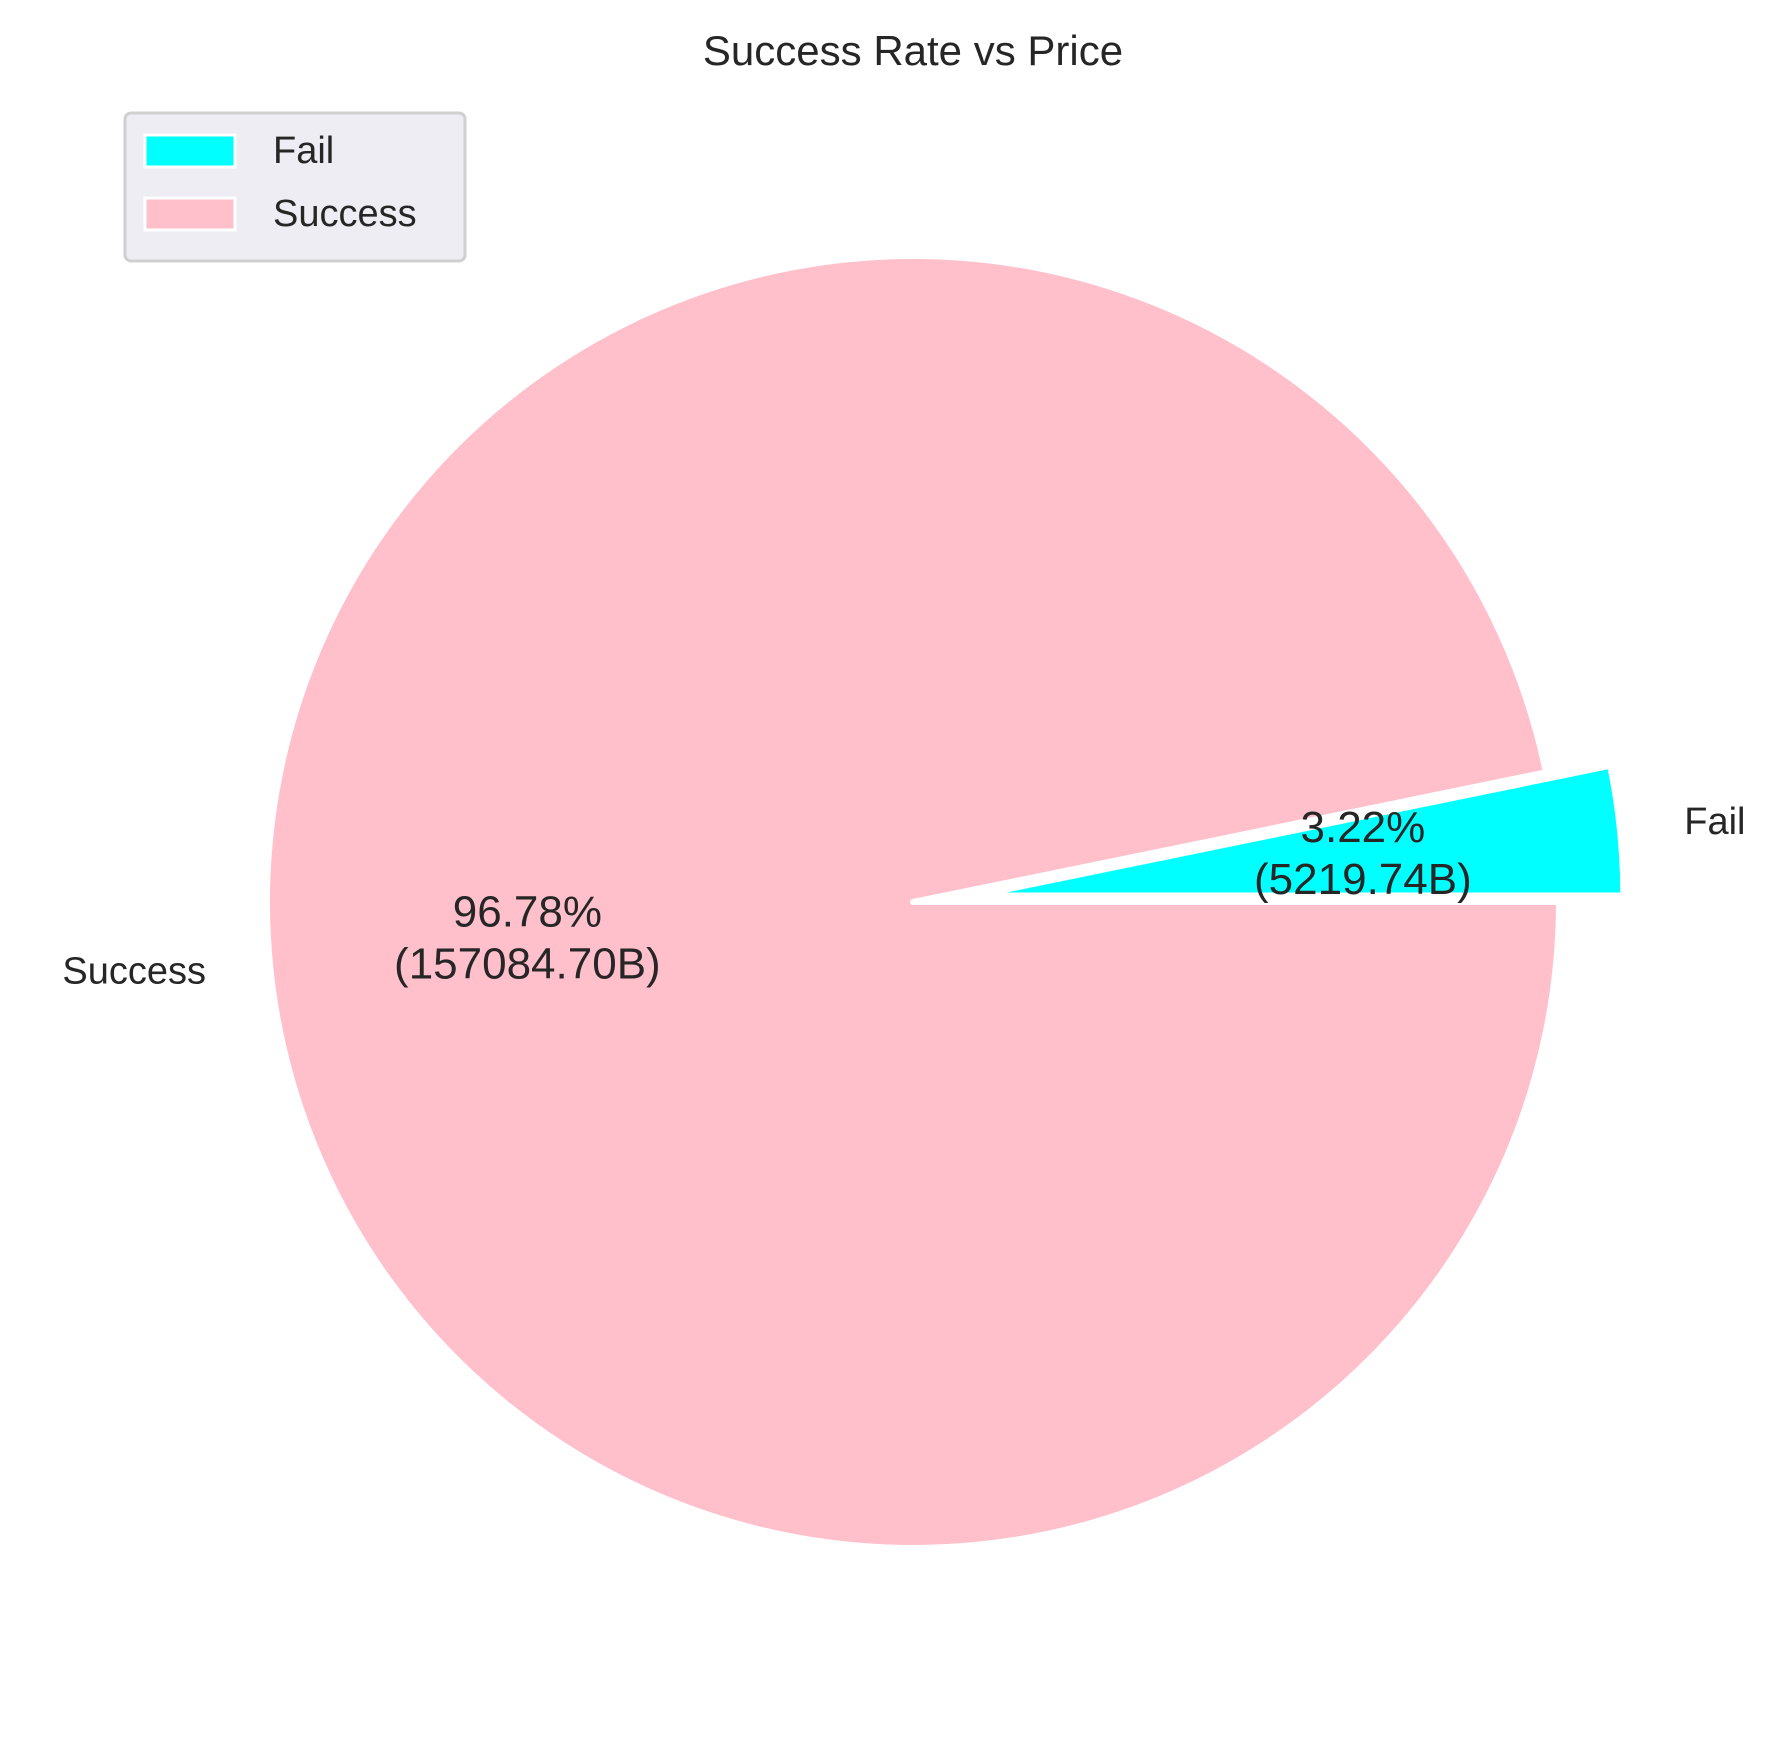 Image resolution: width=1786 pixels, height=1738 pixels. I want to click on legend: Fail Success, so click(295, 187).